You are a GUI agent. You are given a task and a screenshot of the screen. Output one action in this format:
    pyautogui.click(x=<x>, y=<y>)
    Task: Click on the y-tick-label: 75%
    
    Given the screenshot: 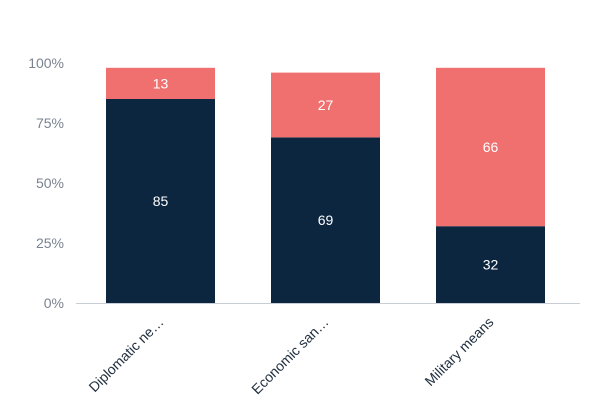 What is the action you would take?
    pyautogui.click(x=50, y=123)
    